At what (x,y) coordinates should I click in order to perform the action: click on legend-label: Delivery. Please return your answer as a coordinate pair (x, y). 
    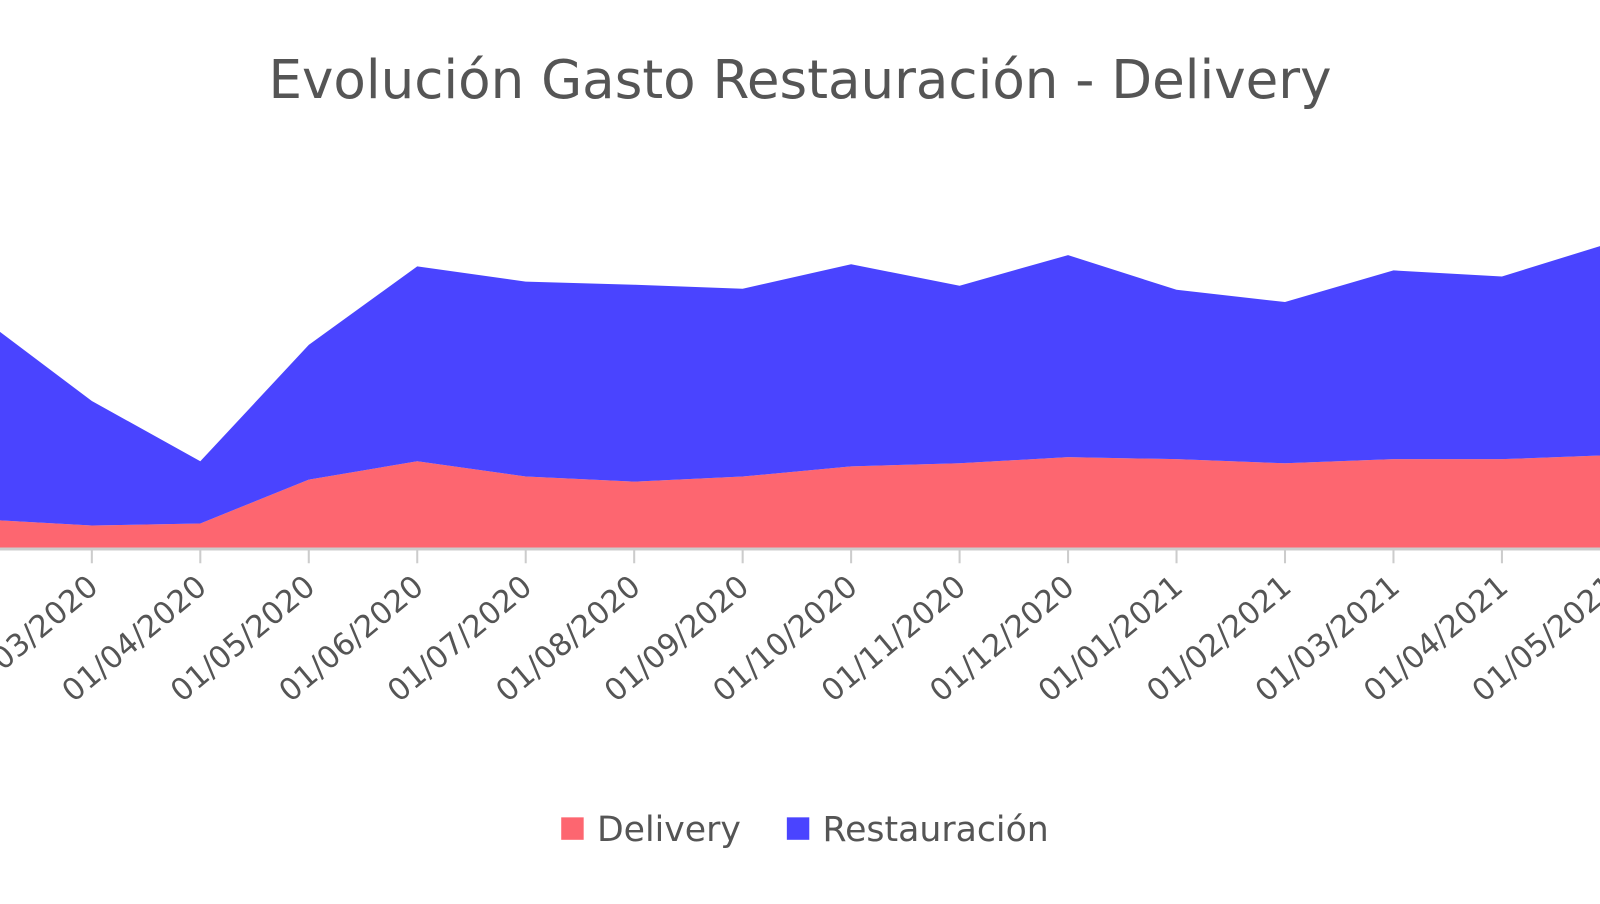
    Looking at the image, I should click on (669, 830).